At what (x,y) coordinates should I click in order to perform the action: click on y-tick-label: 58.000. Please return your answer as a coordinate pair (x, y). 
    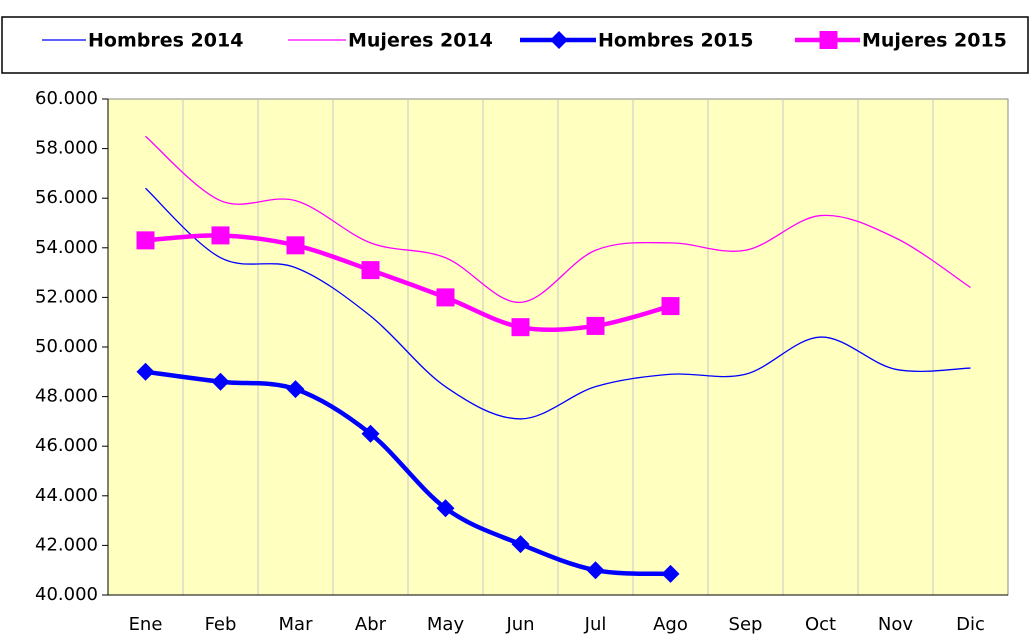
    Looking at the image, I should click on (66, 148).